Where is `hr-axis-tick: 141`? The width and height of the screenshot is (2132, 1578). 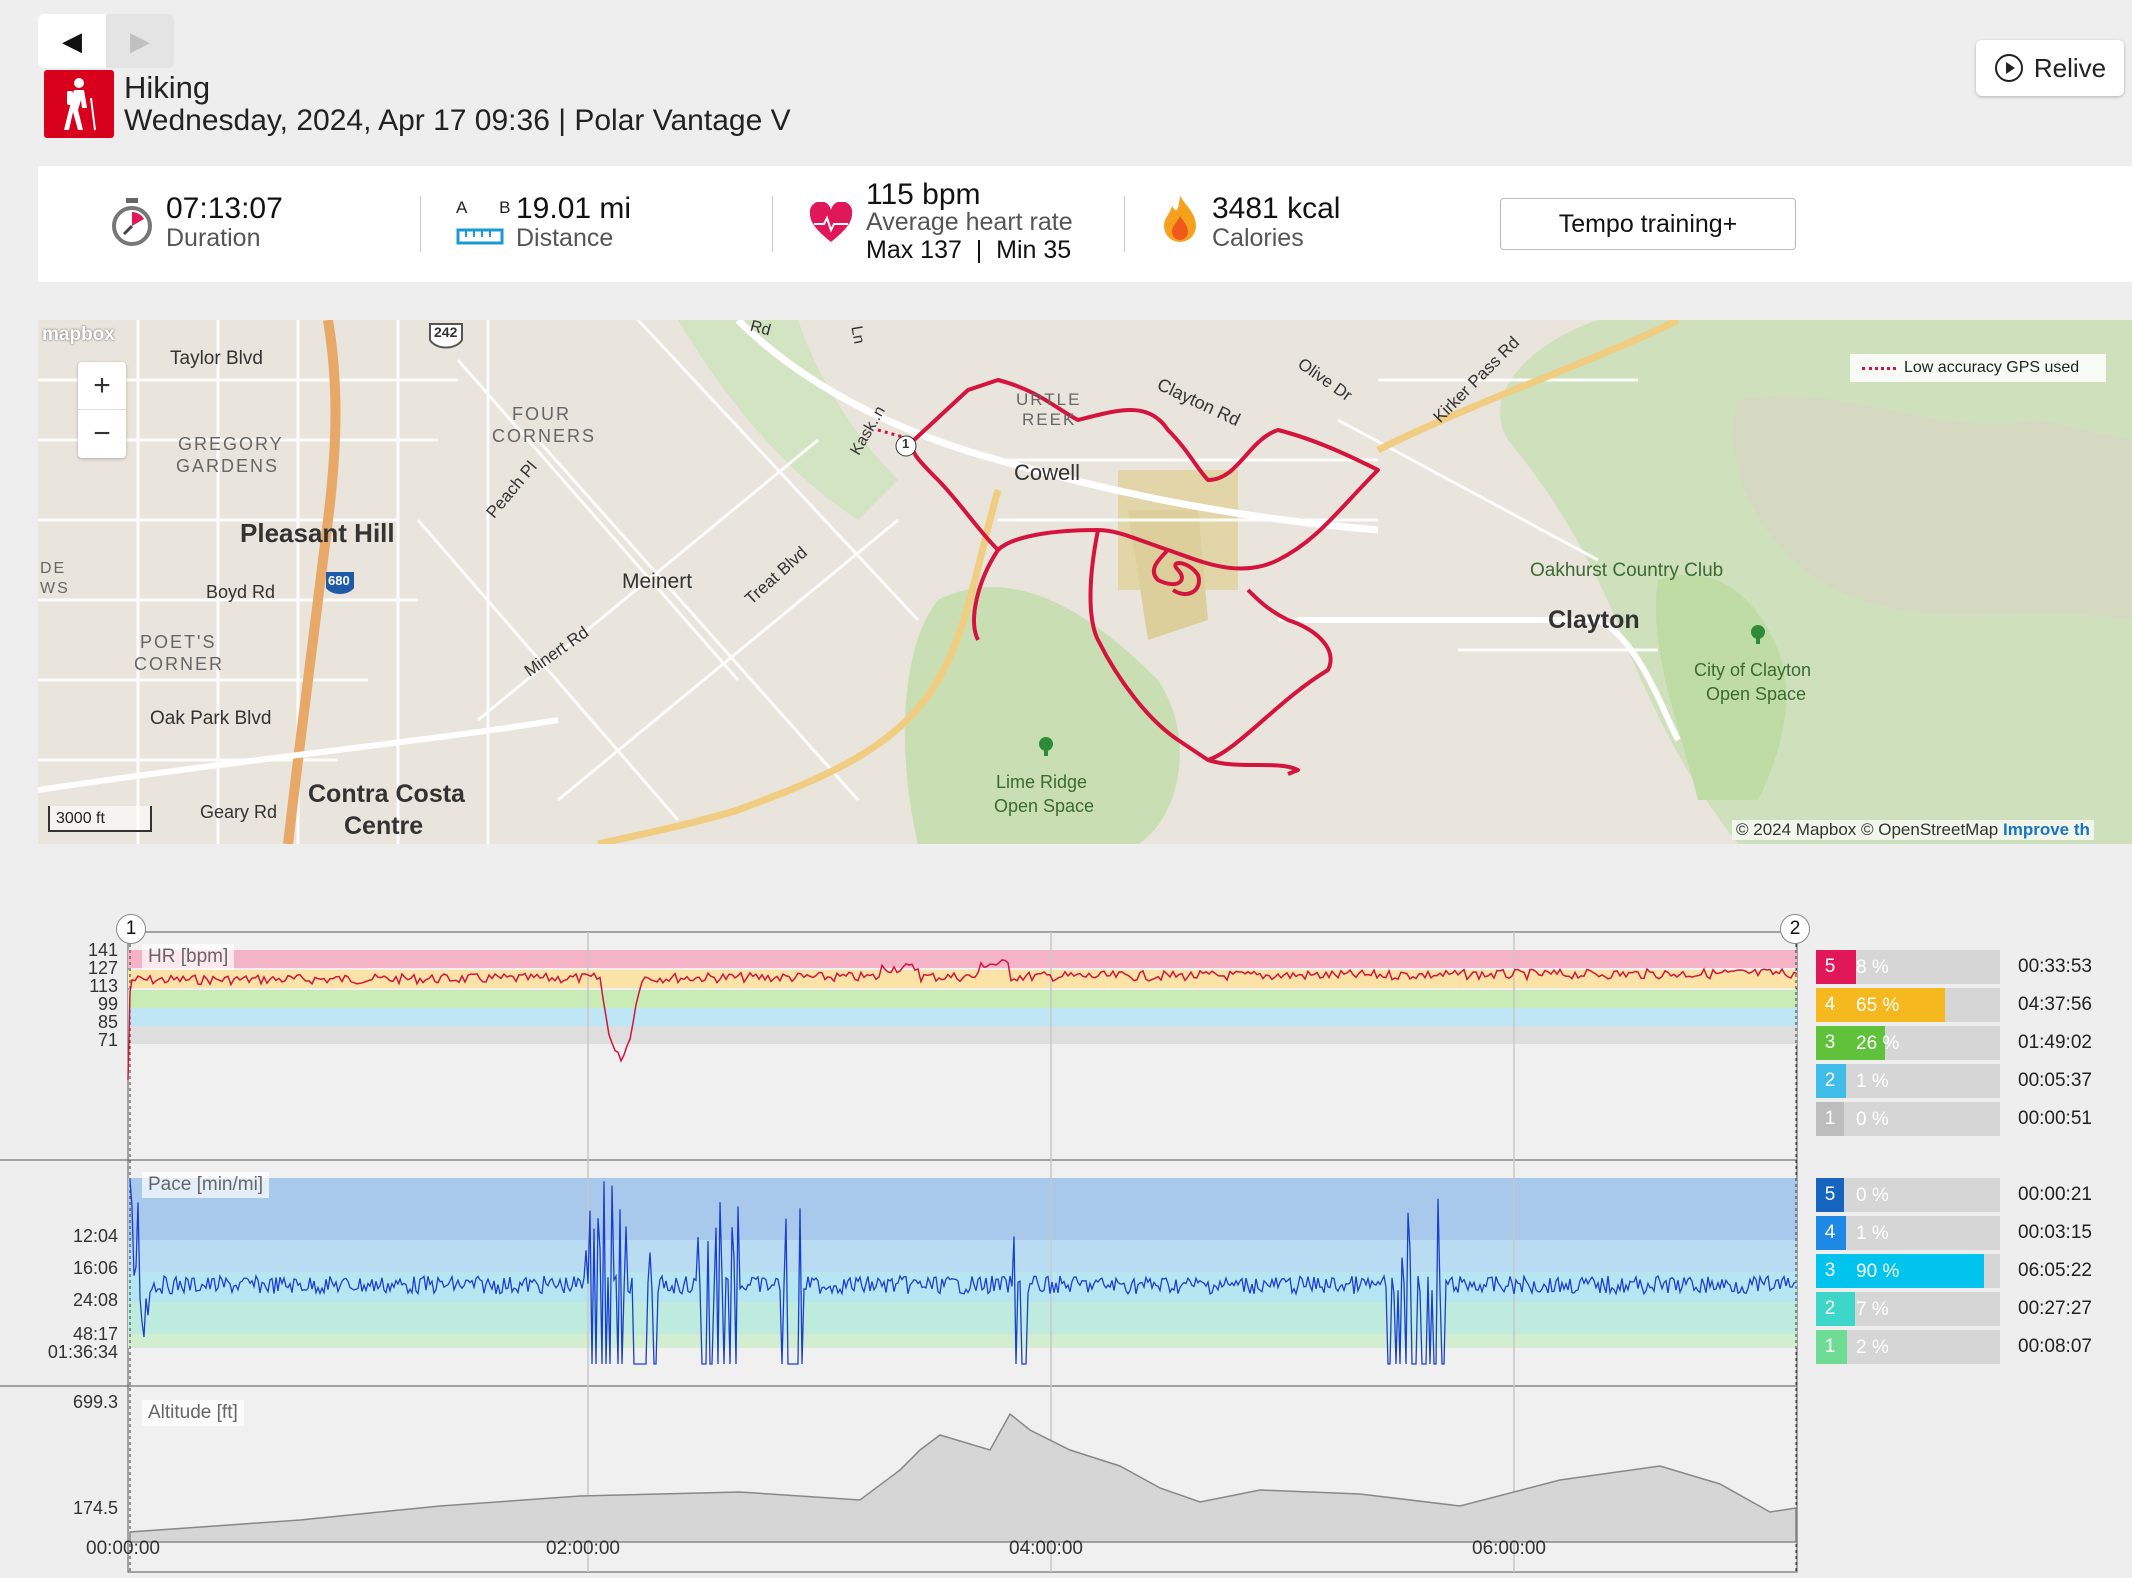
hr-axis-tick: 141 is located at coordinates (102, 950).